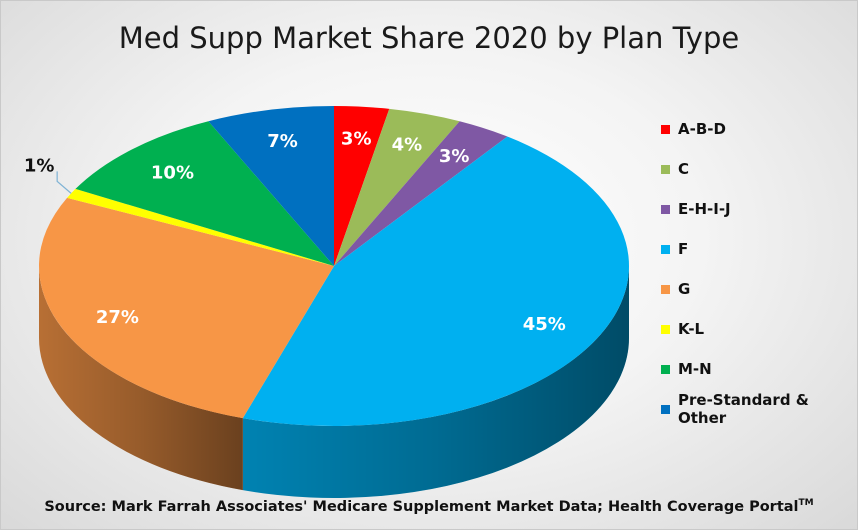 Image resolution: width=858 pixels, height=530 pixels. What do you see at coordinates (683, 249) in the screenshot?
I see `legend-label-f: F` at bounding box center [683, 249].